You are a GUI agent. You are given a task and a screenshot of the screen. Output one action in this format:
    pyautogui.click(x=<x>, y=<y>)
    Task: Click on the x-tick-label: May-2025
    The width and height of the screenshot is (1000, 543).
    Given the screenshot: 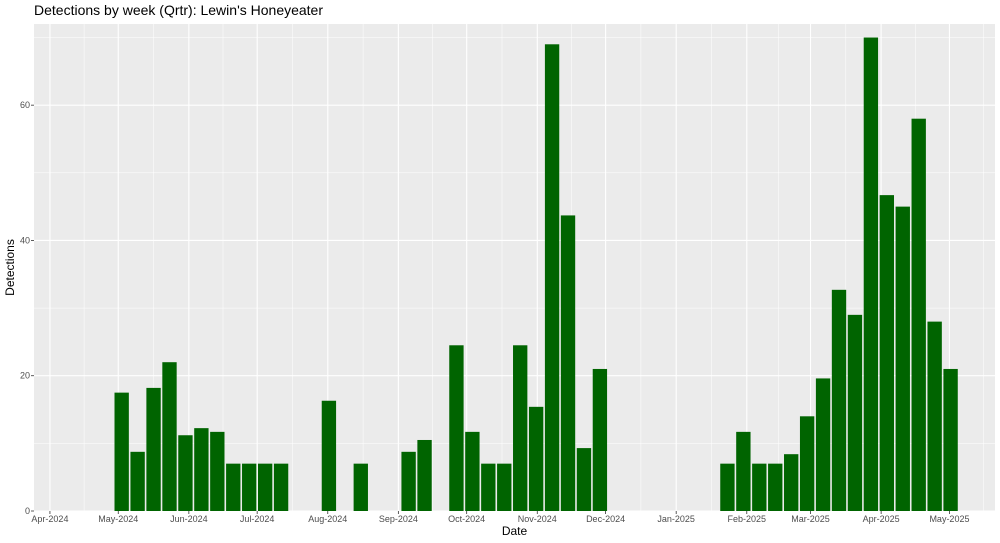 What is the action you would take?
    pyautogui.click(x=949, y=519)
    